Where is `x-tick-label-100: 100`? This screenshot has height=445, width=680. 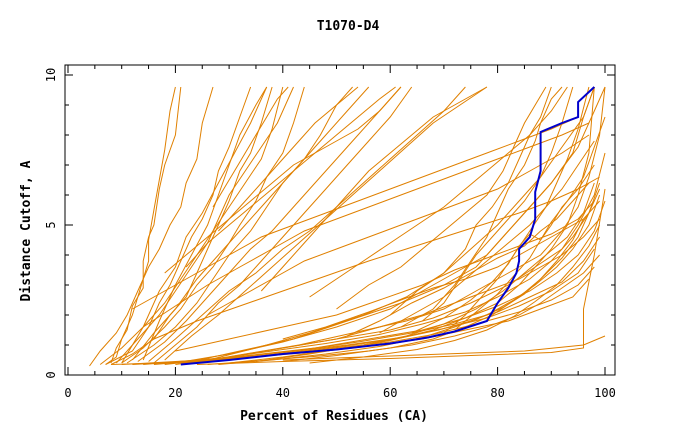 x-tick-label-100: 100 is located at coordinates (605, 393).